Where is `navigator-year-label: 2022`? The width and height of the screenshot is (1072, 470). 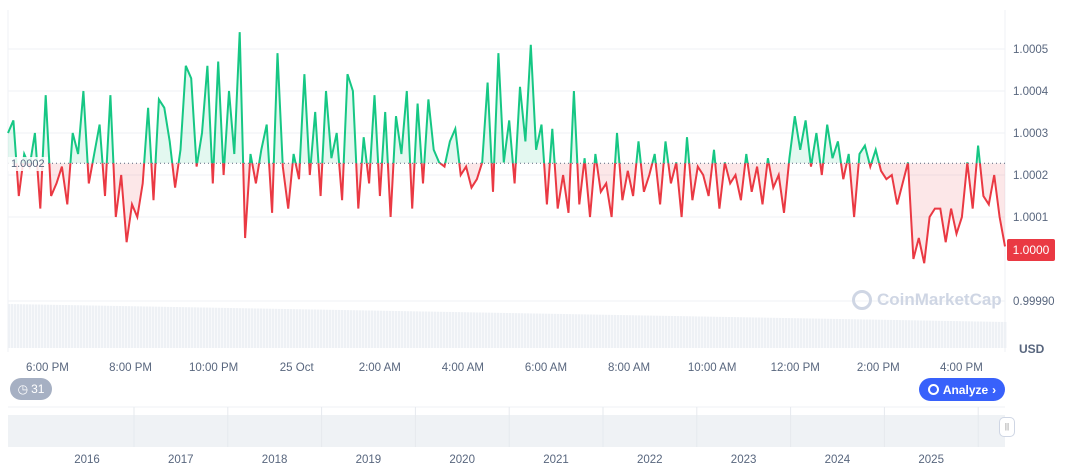
navigator-year-label: 2022 is located at coordinates (650, 460).